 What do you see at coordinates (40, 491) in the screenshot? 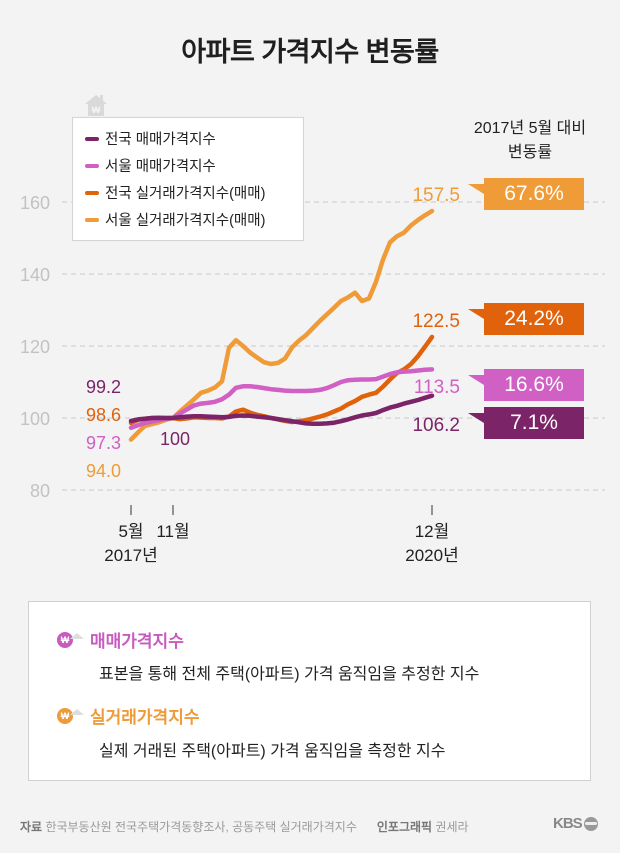
I see `y-tick-label: 80` at bounding box center [40, 491].